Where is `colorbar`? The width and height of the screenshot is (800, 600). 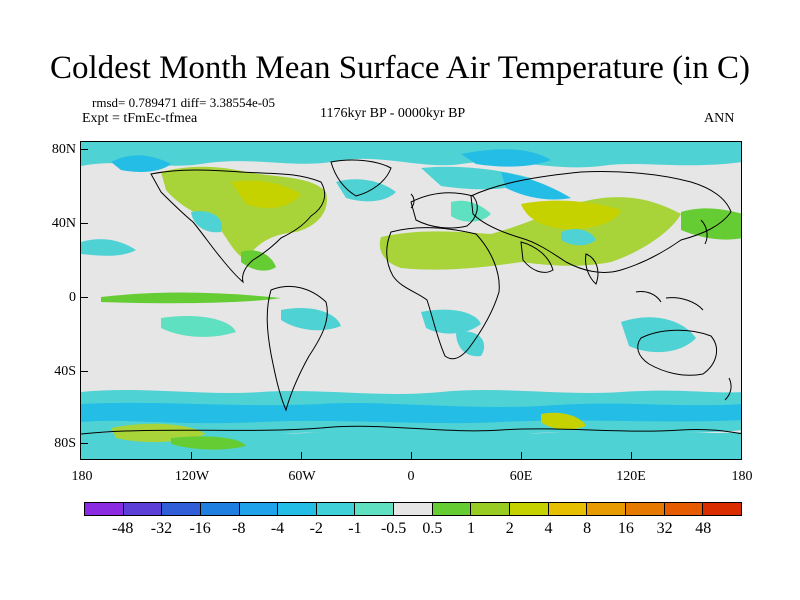 colorbar is located at coordinates (413, 509).